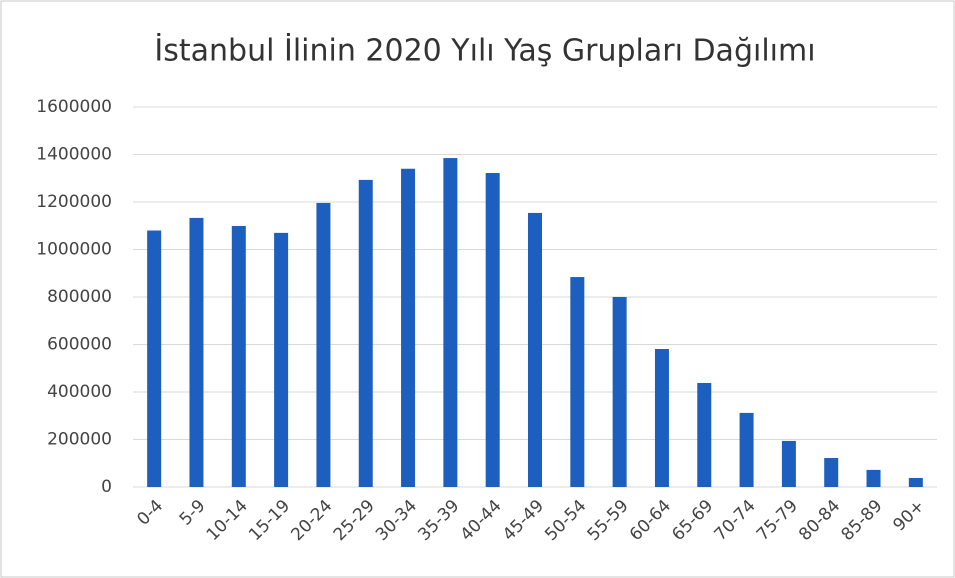 The image size is (955, 578). What do you see at coordinates (79, 440) in the screenshot?
I see `y-tick-label: 200000` at bounding box center [79, 440].